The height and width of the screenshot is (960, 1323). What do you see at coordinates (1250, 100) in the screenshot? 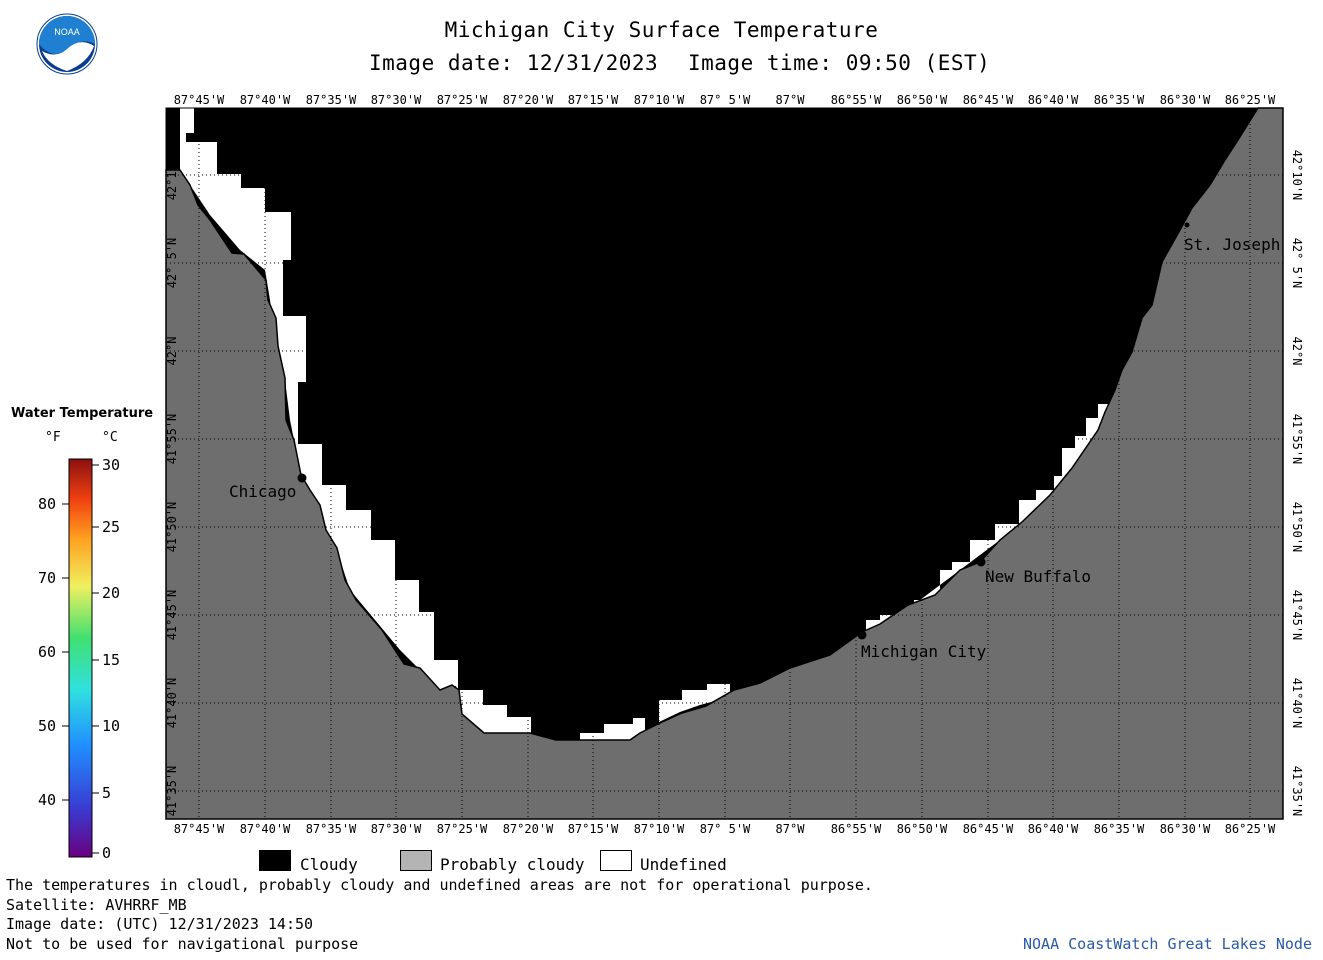
I see `lon-tick-top: 86°25'W` at bounding box center [1250, 100].